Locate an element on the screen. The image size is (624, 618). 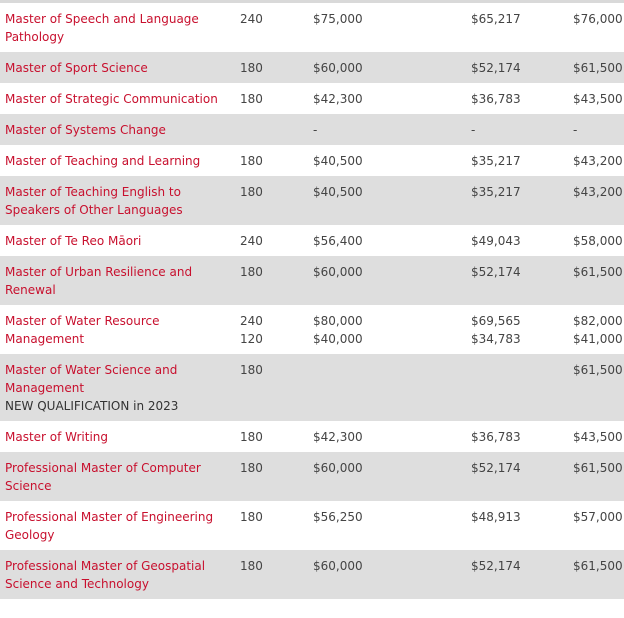
fee-cell-2: $69,565 $34,783 is located at coordinates (513, 329).